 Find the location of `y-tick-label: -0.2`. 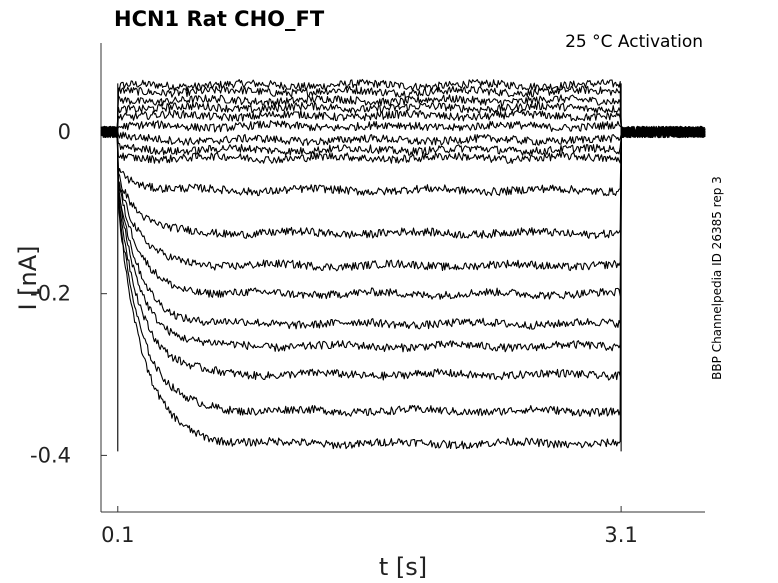

y-tick-label: -0.2 is located at coordinates (50, 294).